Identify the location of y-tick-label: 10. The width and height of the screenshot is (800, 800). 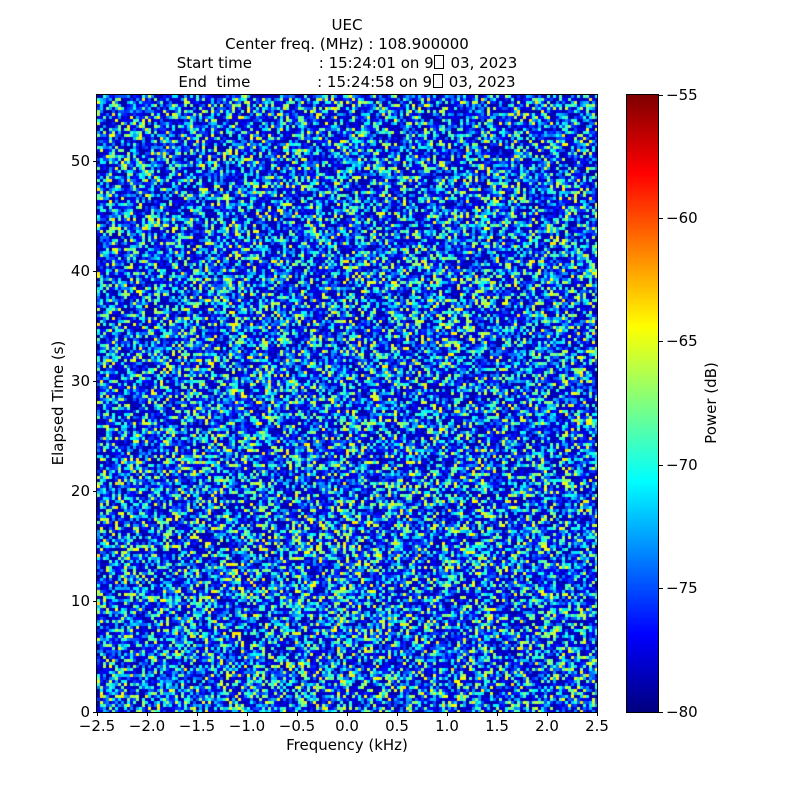
(80, 601).